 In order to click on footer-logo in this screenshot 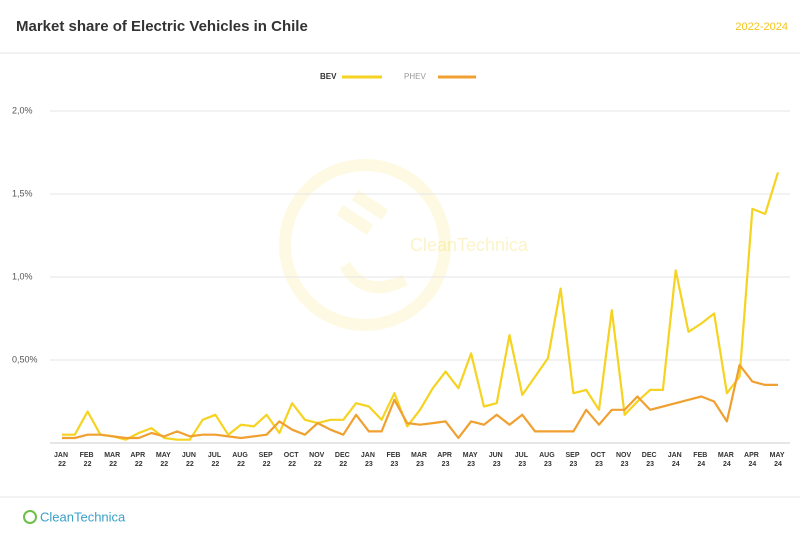, I will do `click(30, 517)`.